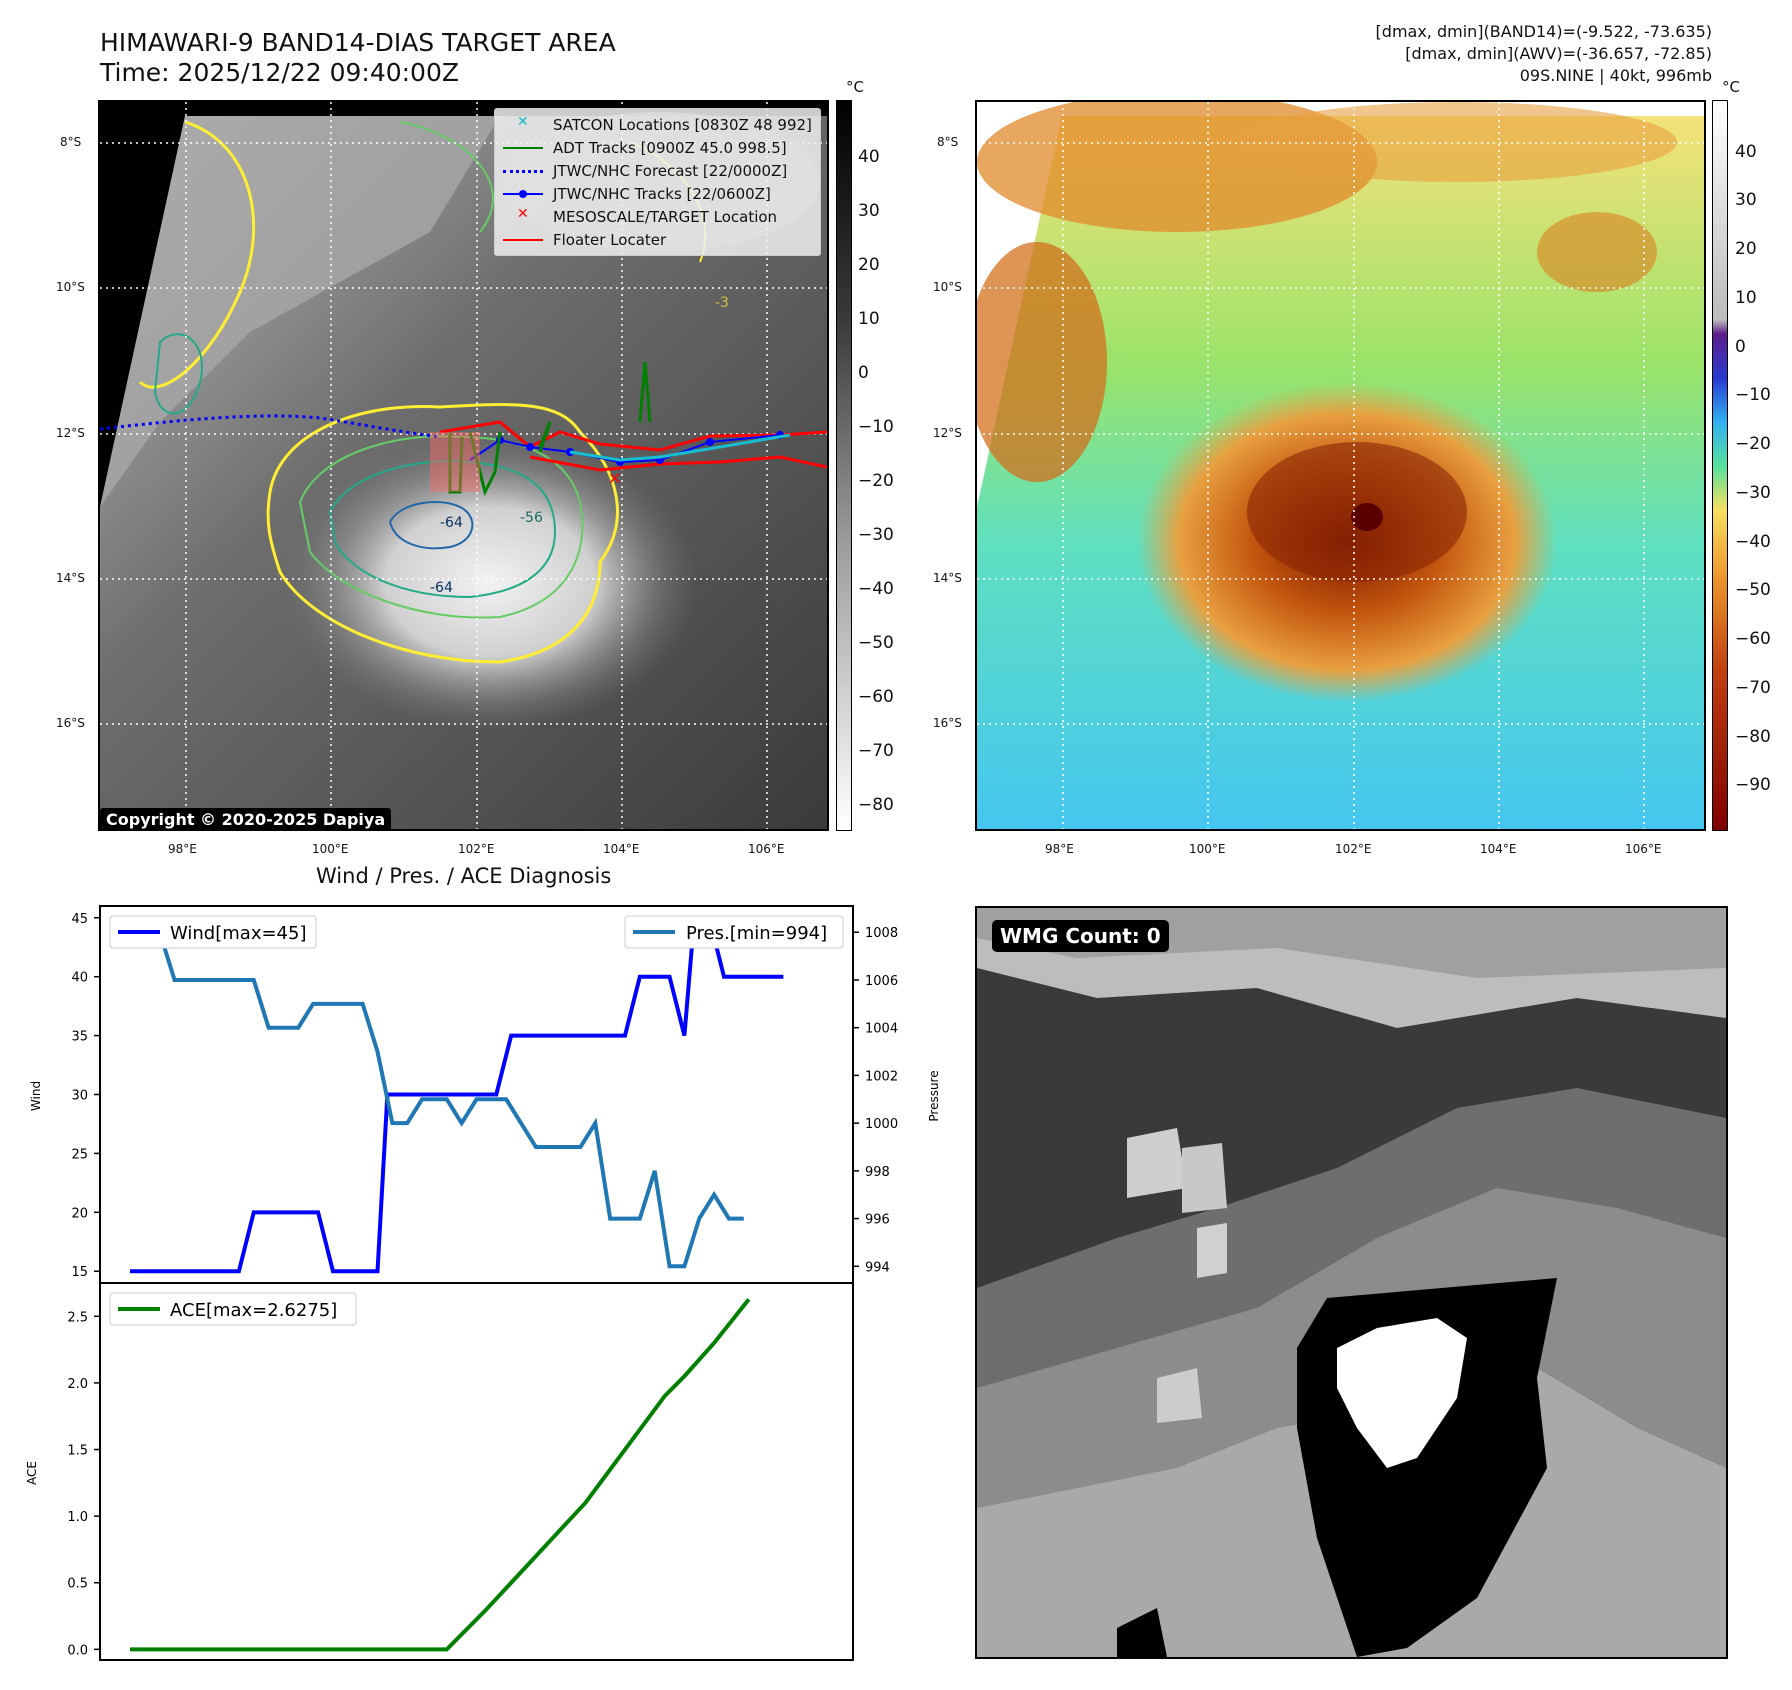 This screenshot has height=1690, width=1792. I want to click on wind-legend, so click(213, 932).